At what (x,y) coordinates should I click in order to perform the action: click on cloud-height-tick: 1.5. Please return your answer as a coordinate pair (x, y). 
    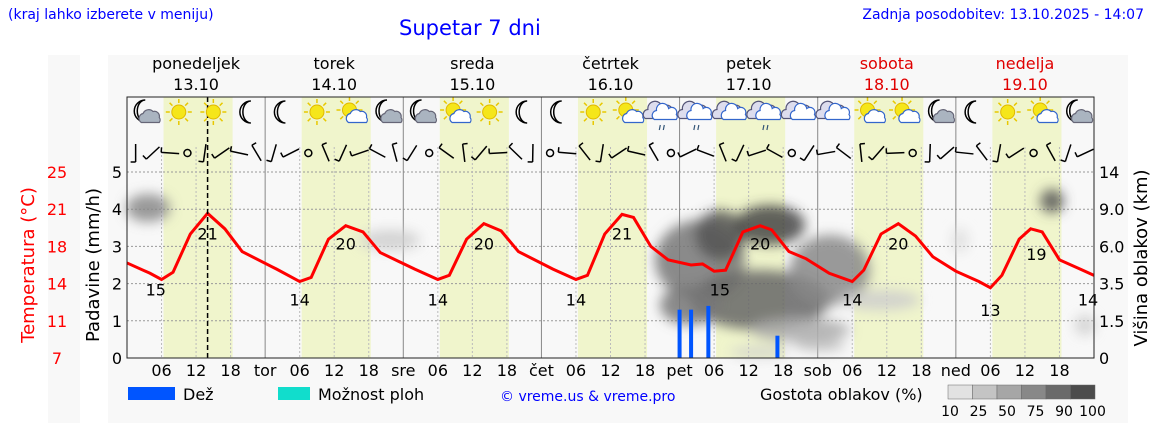
    Looking at the image, I should click on (1111, 321).